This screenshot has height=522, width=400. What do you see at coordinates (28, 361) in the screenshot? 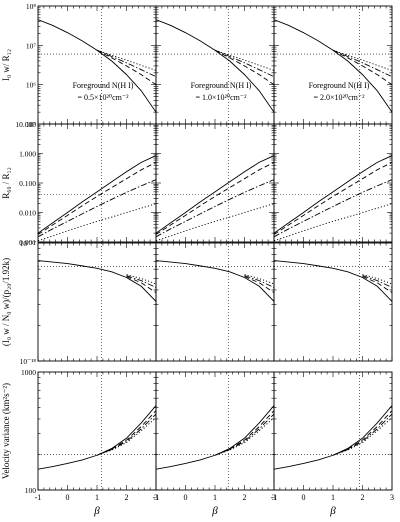
I see `y-tick-label: 10⁻¹⁸` at bounding box center [28, 361].